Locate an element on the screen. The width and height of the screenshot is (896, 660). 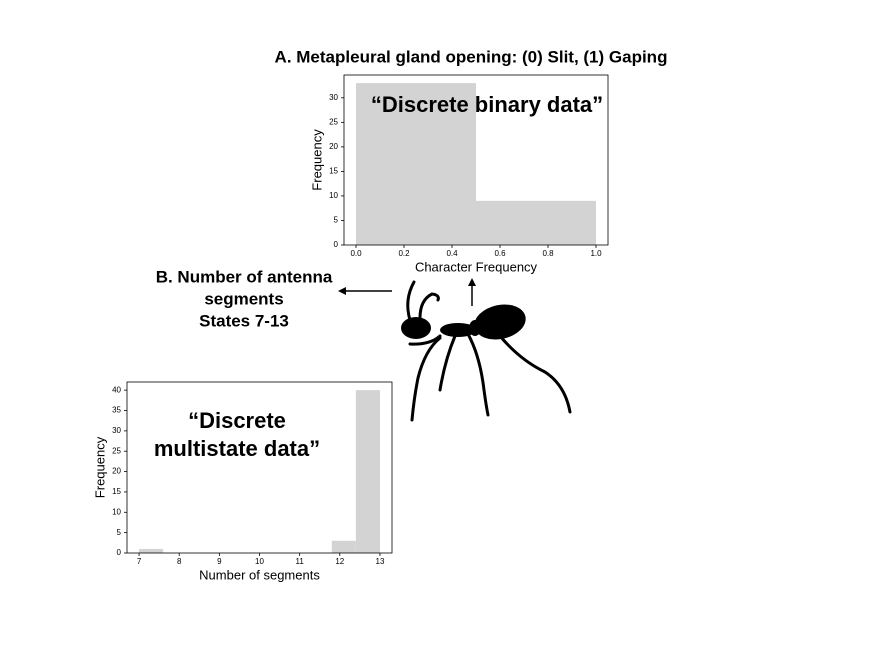
x-tick-label: 0.8 is located at coordinates (548, 253).